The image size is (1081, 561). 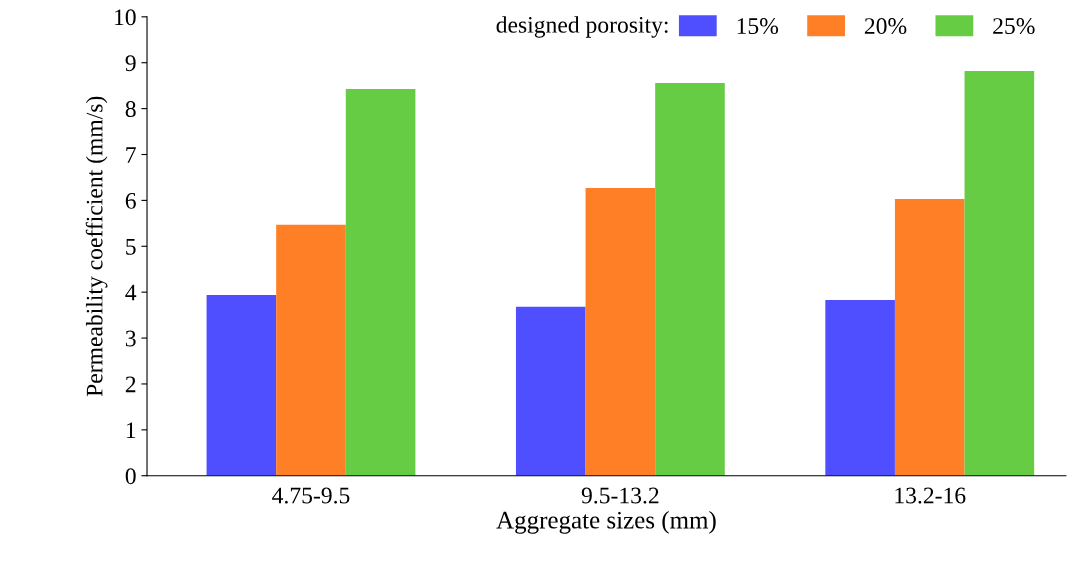 What do you see at coordinates (131, 292) in the screenshot?
I see `y-tick-label: 4` at bounding box center [131, 292].